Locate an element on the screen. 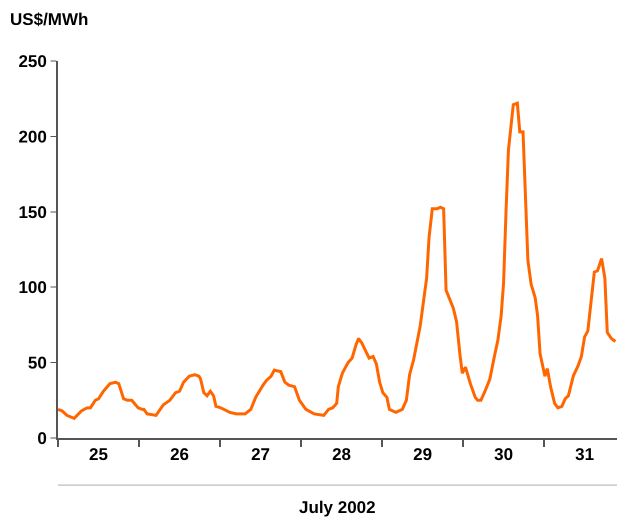 This screenshot has height=521, width=618. x-tick-label: 27 is located at coordinates (260, 454).